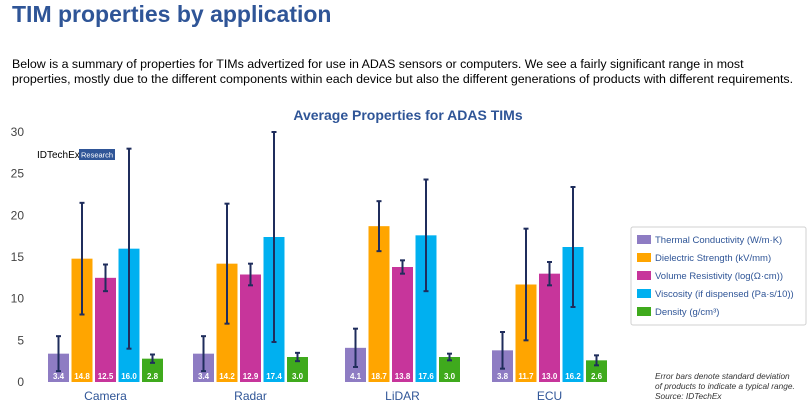  Describe the element at coordinates (227, 376) in the screenshot. I see `bar-value-label: 14.2` at that location.